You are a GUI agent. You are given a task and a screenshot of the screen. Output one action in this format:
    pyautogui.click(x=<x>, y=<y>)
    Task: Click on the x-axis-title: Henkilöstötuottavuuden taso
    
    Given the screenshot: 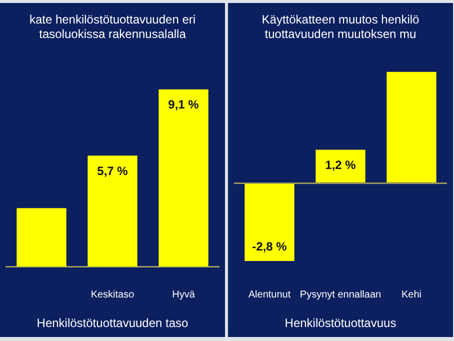 What is the action you would take?
    pyautogui.click(x=112, y=323)
    